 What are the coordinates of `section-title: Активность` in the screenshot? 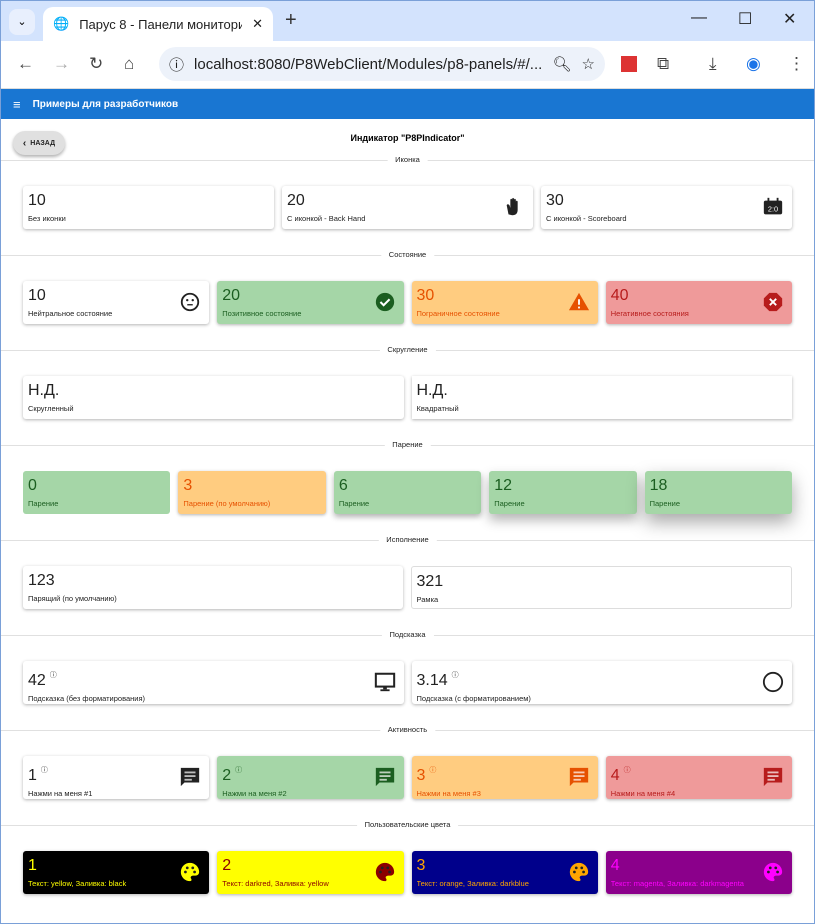 It's located at (407, 729).